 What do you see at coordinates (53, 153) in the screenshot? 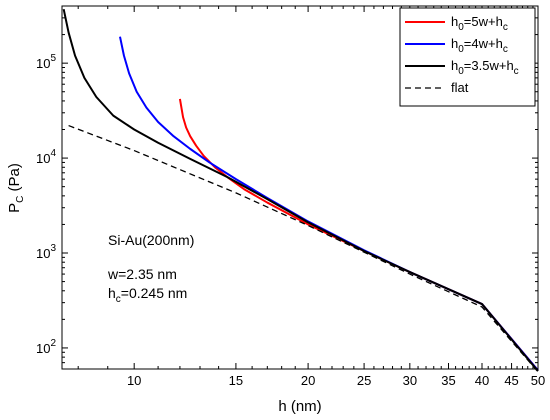
I see `y-tick-exp: 4` at bounding box center [53, 153].